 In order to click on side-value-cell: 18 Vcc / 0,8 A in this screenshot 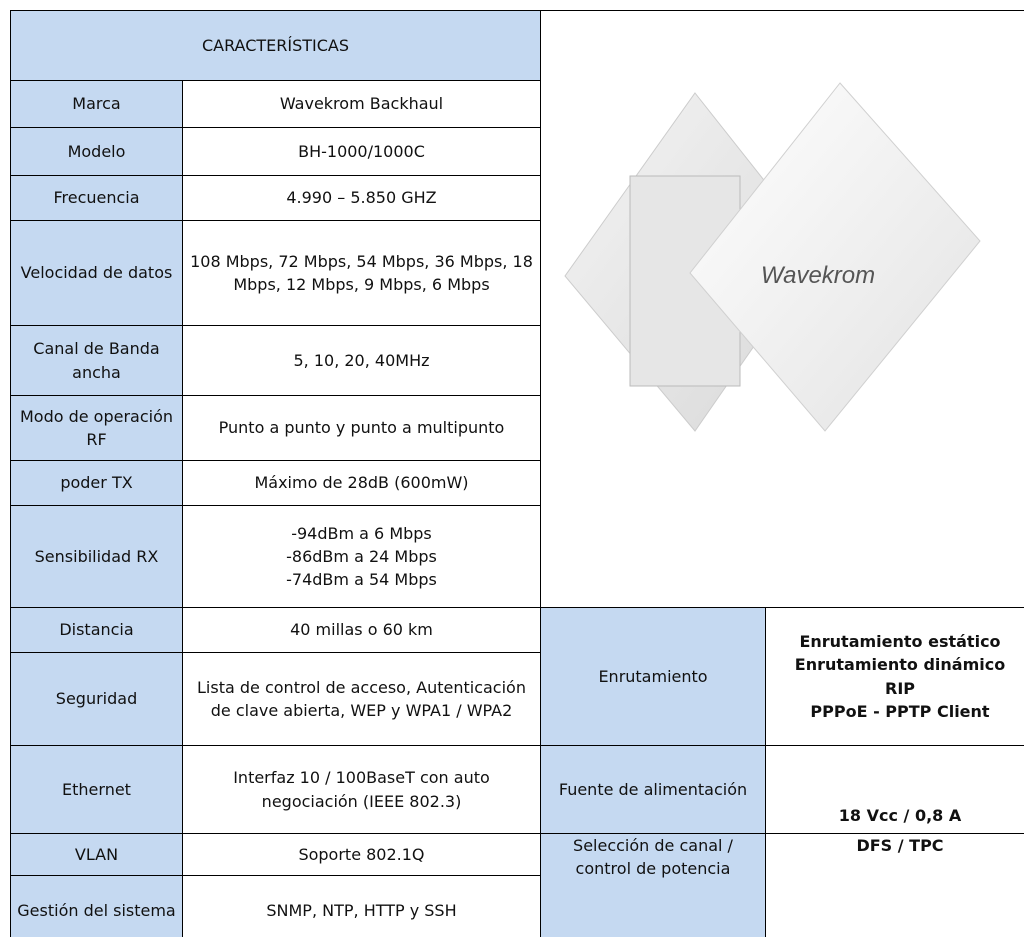, I will do `click(894, 789)`.